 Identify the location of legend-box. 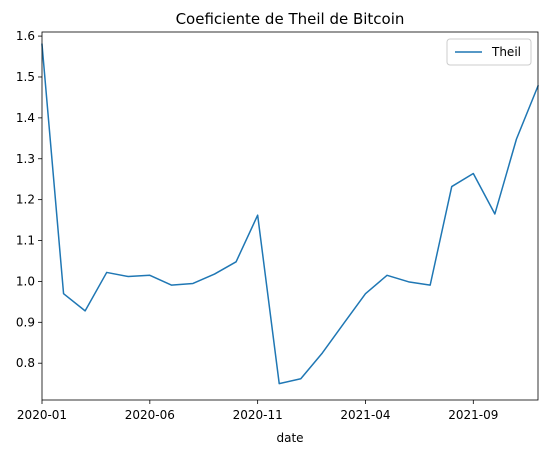
(489, 52).